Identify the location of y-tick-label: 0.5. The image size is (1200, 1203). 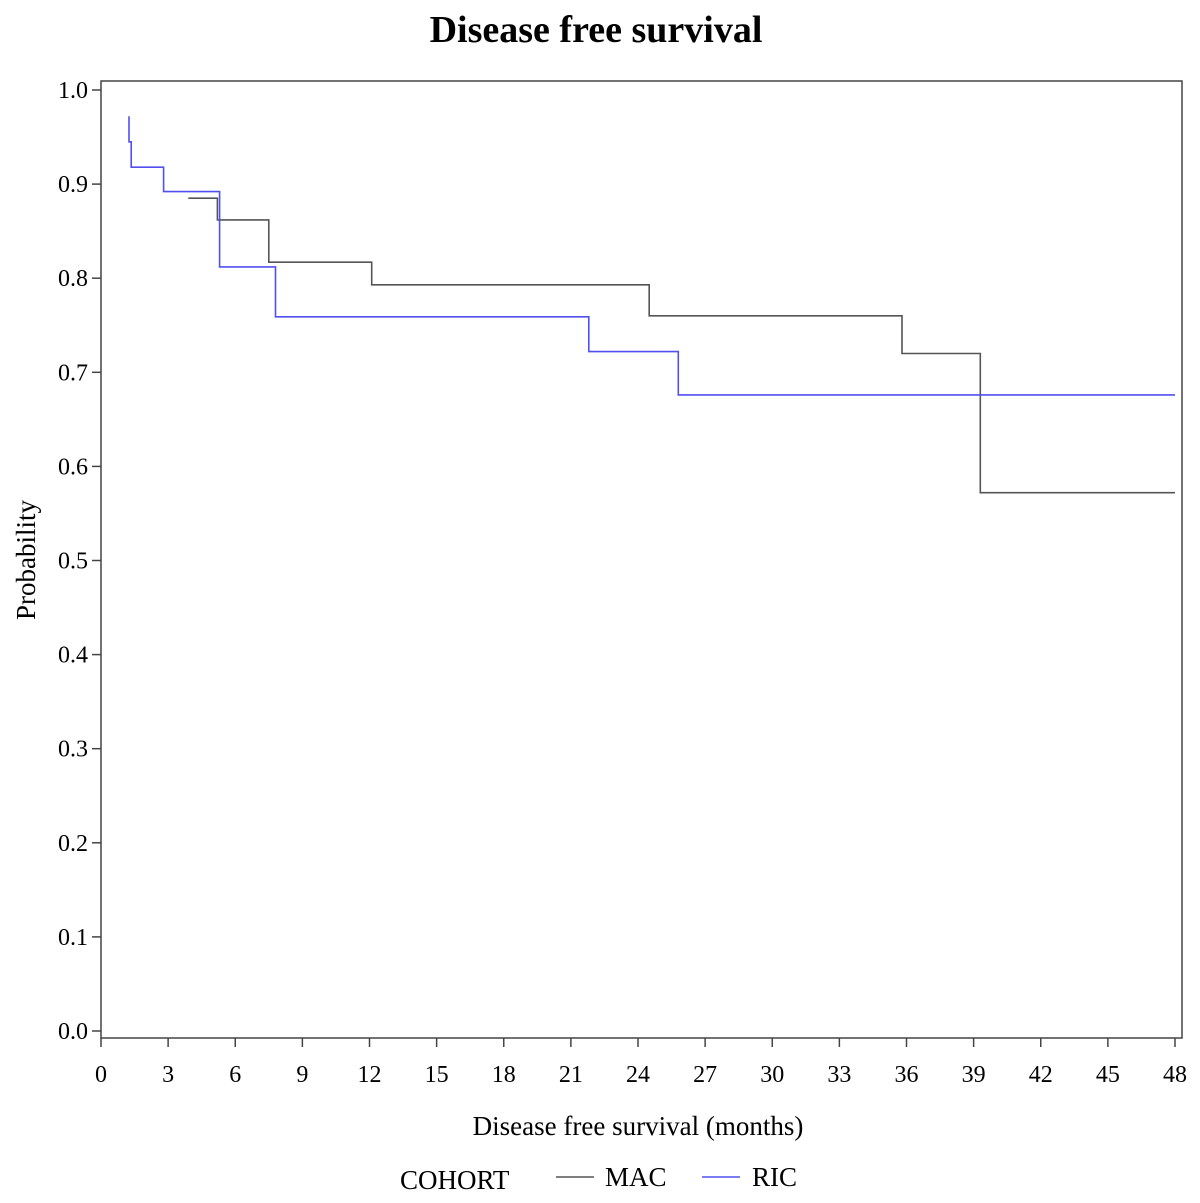
(73, 562).